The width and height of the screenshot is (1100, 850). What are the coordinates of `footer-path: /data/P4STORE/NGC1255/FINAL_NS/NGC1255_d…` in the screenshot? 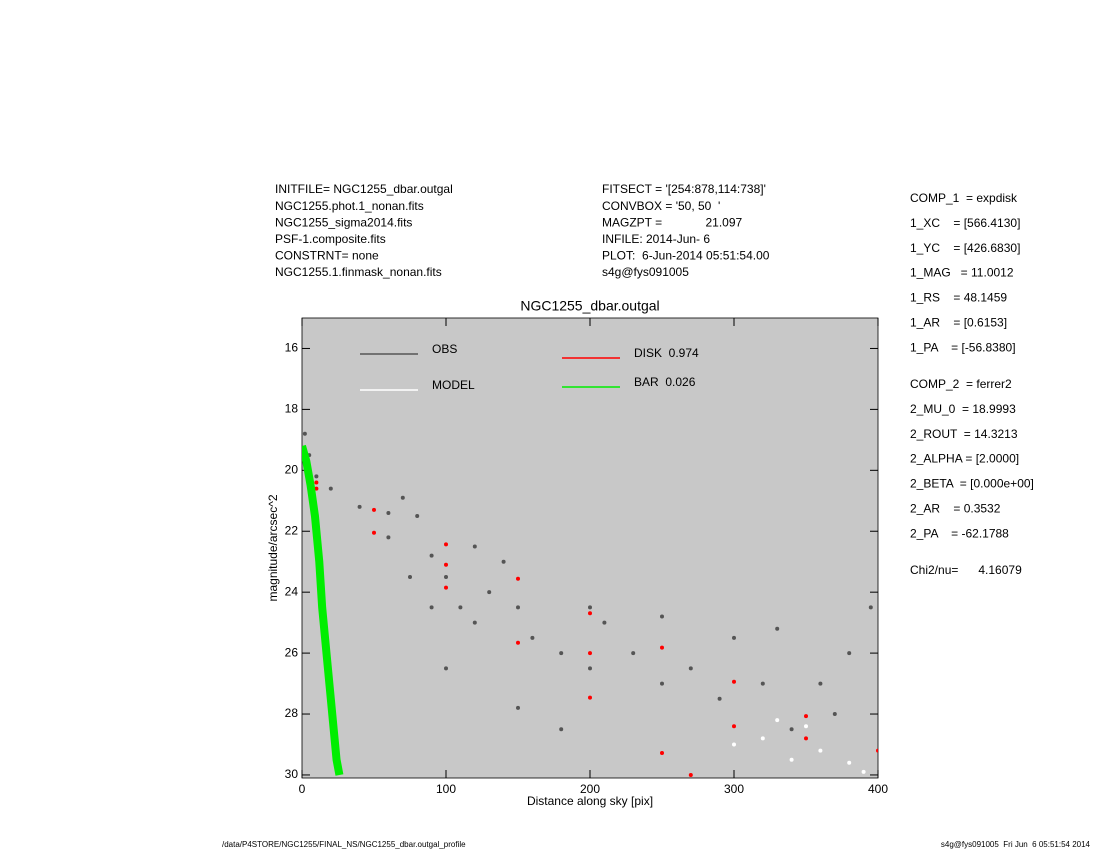 It's located at (344, 844).